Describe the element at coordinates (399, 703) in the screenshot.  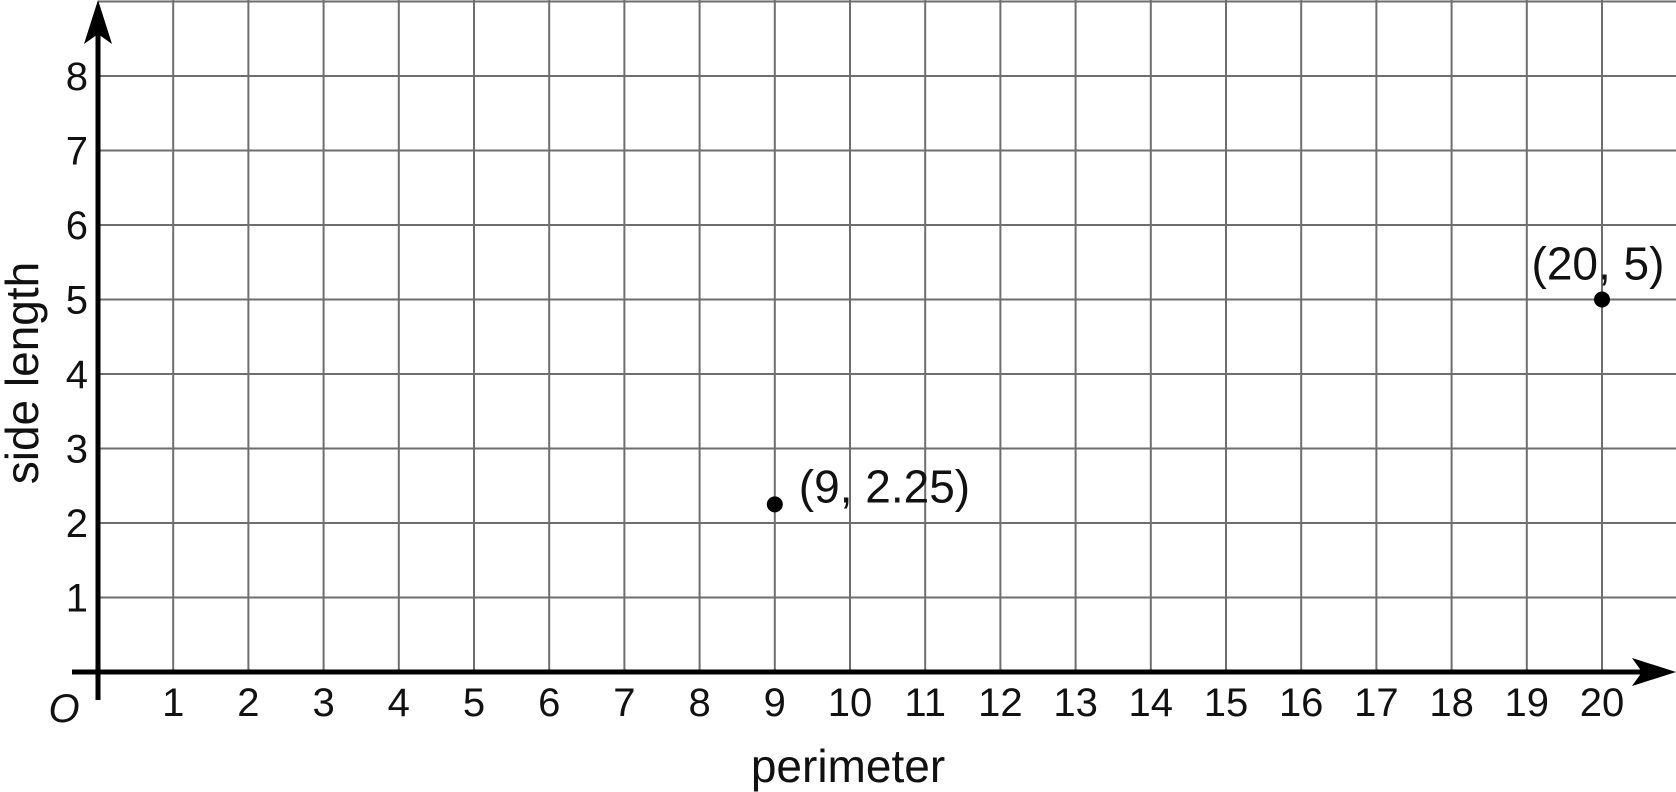
I see `x-tick-label: 4` at that location.